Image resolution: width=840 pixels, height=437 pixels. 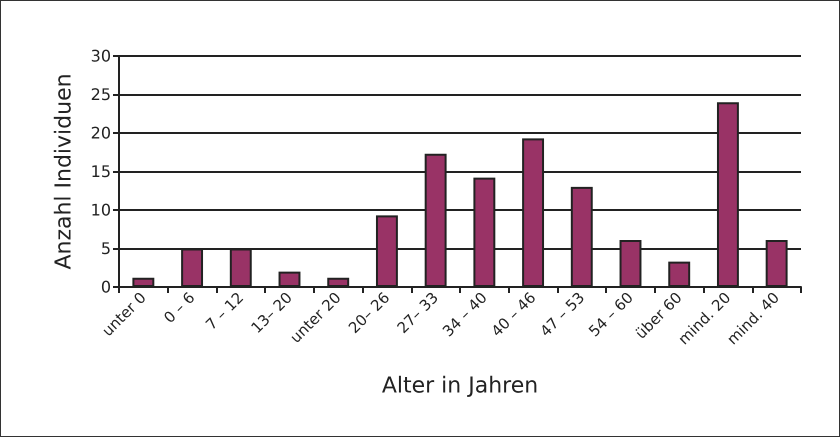 What do you see at coordinates (225, 311) in the screenshot?
I see `x-tick-label: 7 – 12` at bounding box center [225, 311].